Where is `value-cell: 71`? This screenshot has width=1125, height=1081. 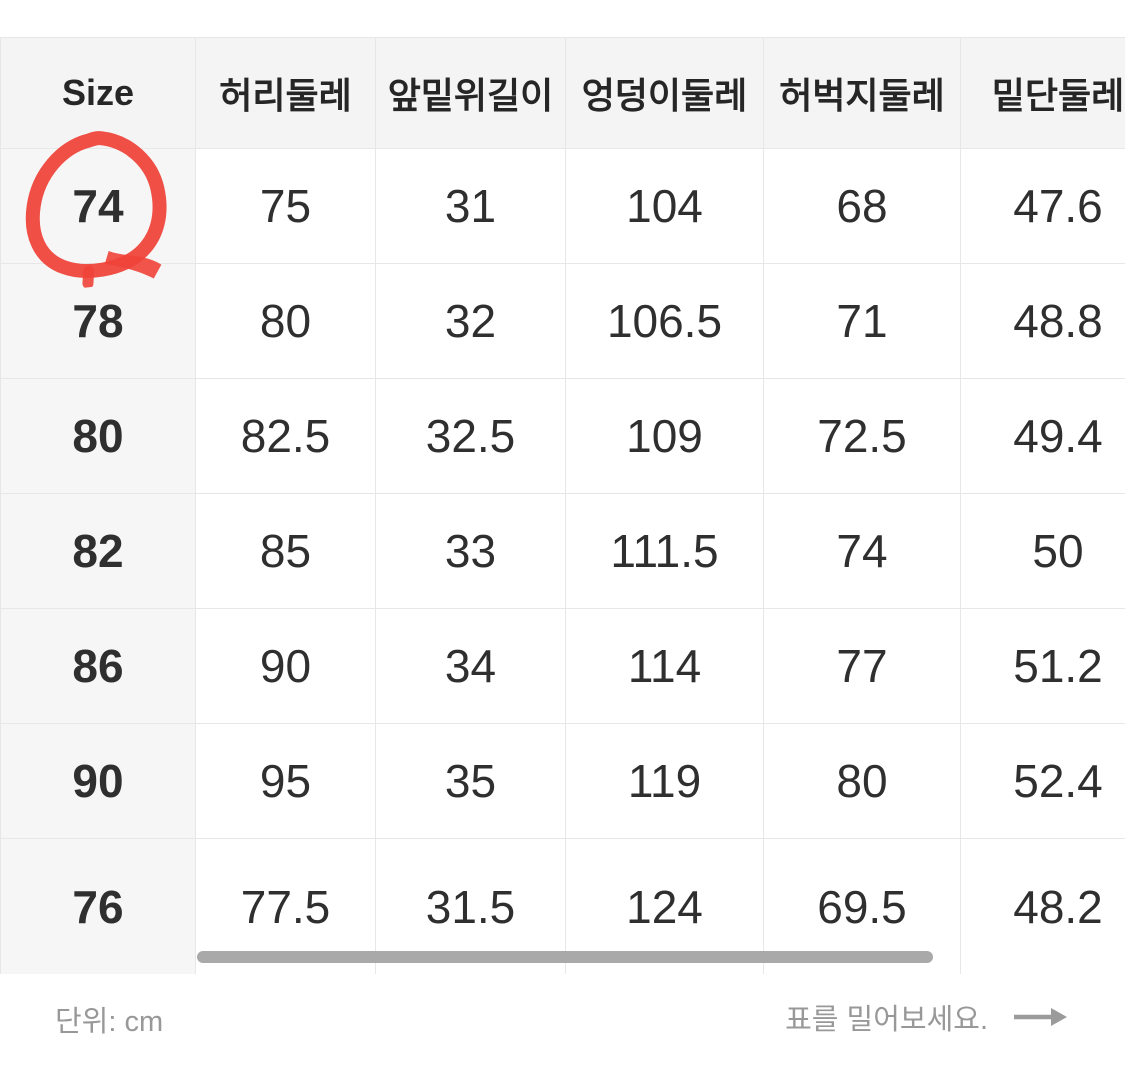 value-cell: 71 is located at coordinates (862, 321).